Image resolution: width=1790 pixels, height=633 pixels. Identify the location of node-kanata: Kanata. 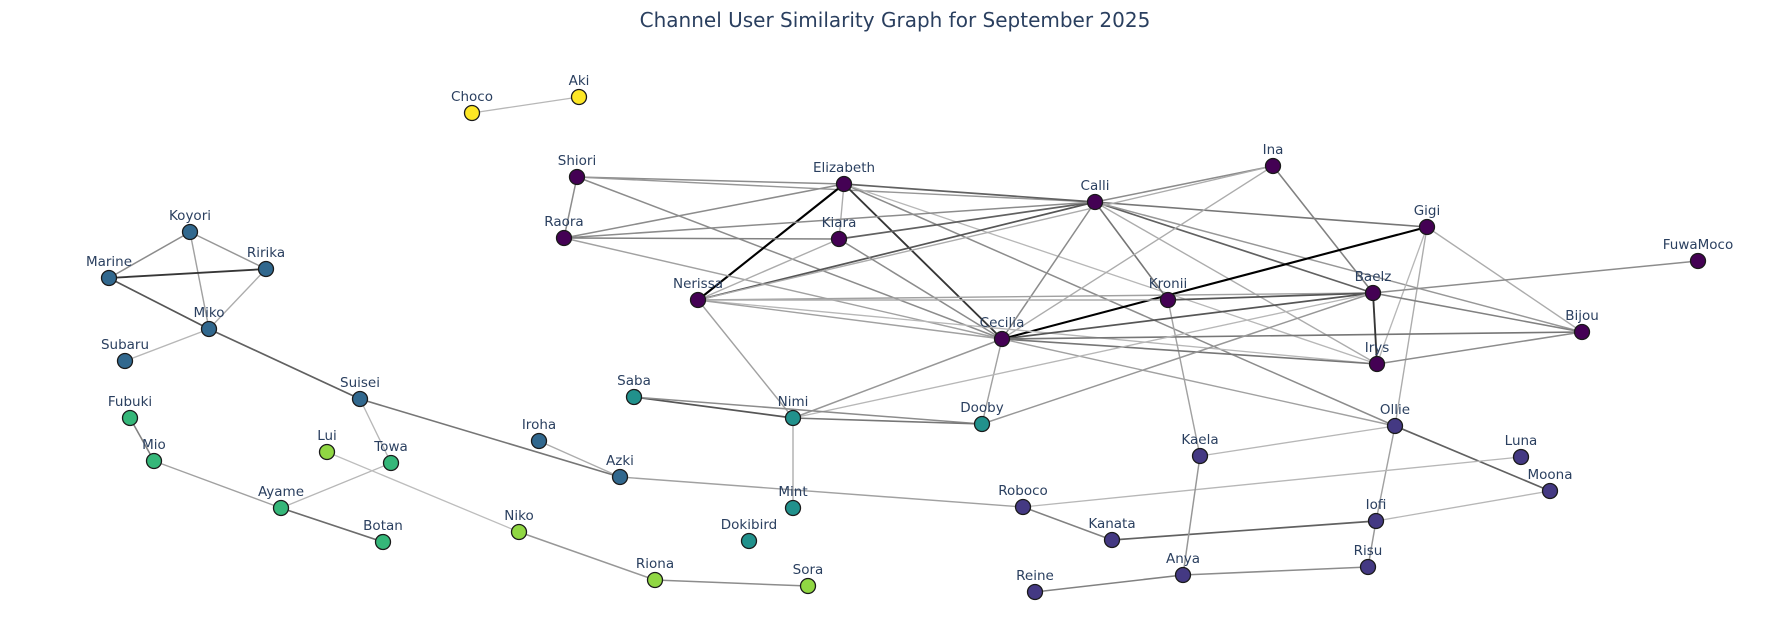
(1112, 532).